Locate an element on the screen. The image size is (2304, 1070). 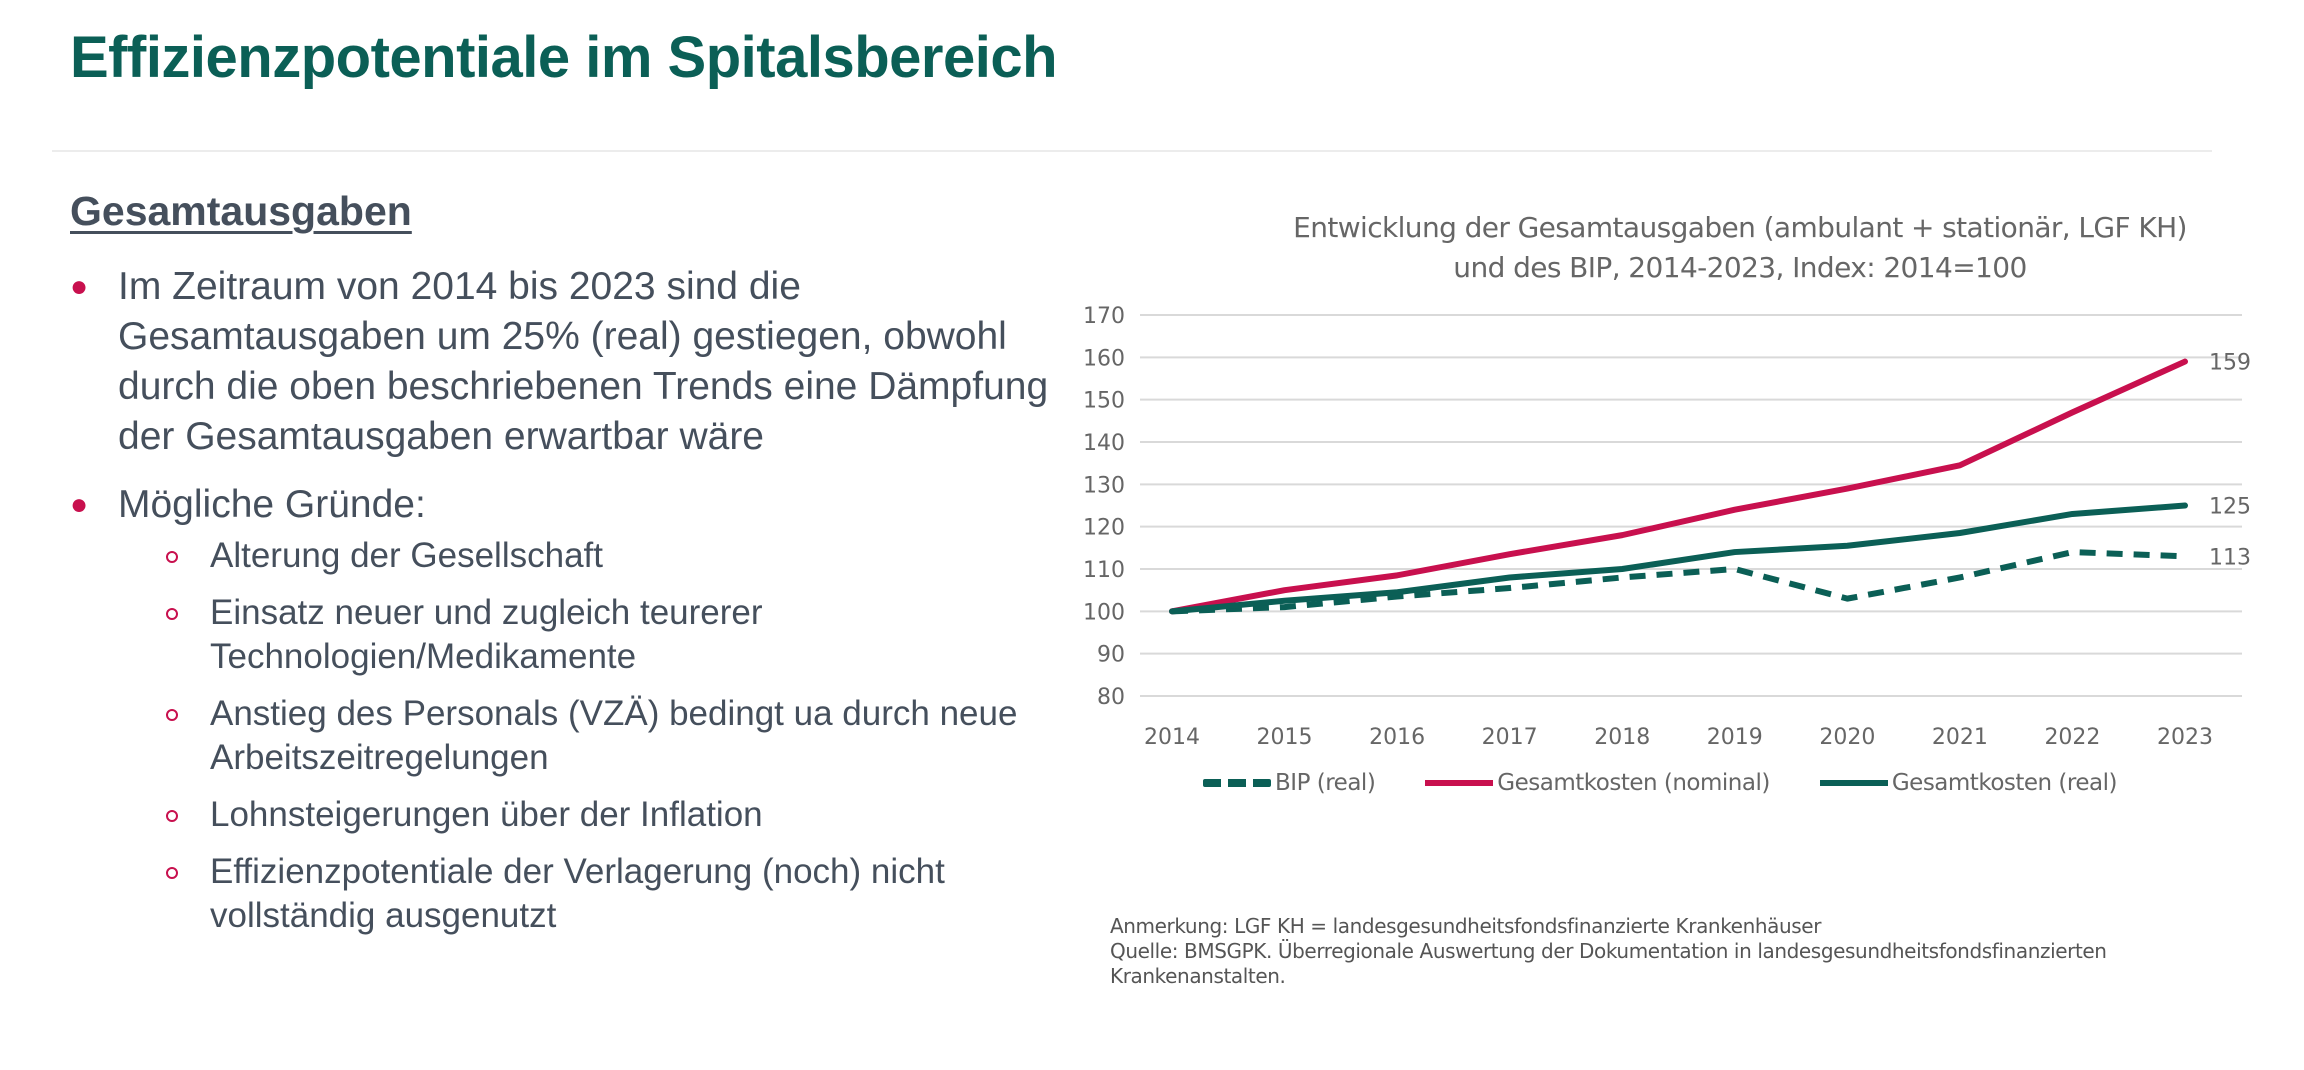
legend-swatch-green is located at coordinates (1853, 783).